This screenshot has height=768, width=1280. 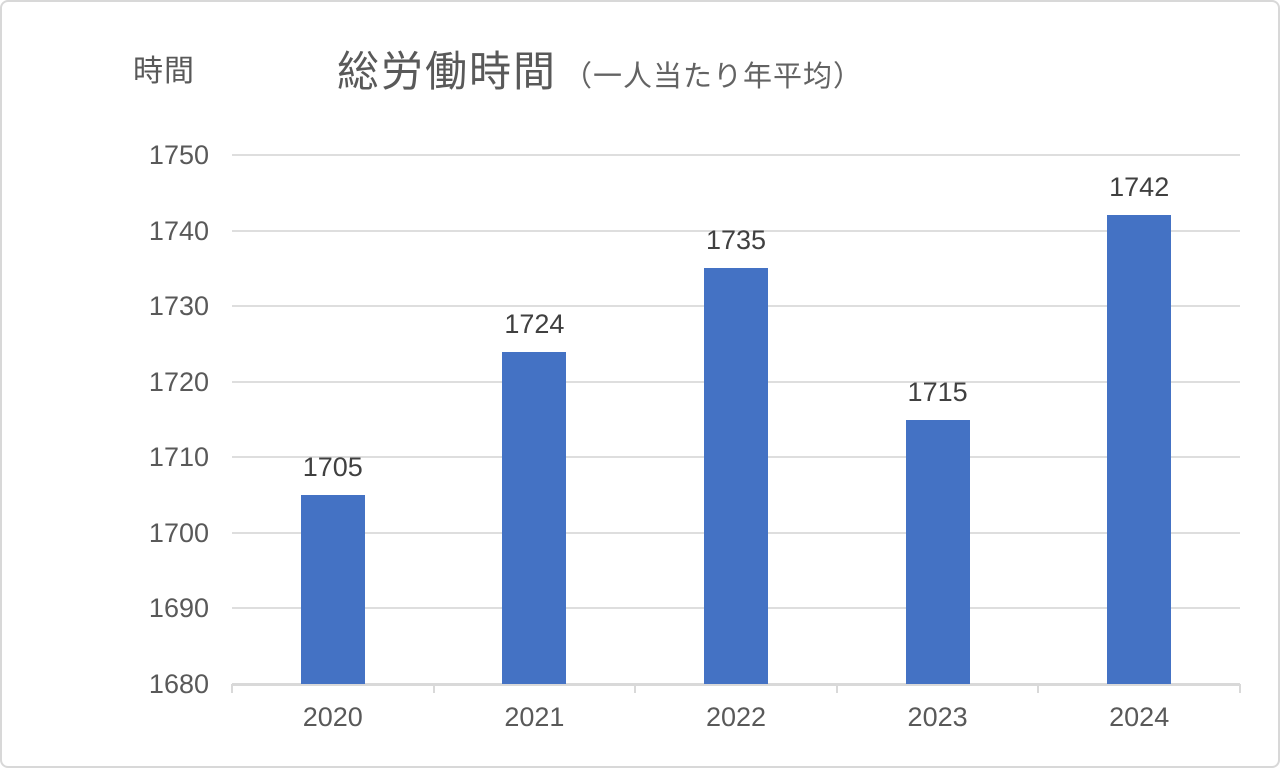 What do you see at coordinates (736, 717) in the screenshot?
I see `x-category-label-2022: 2022` at bounding box center [736, 717].